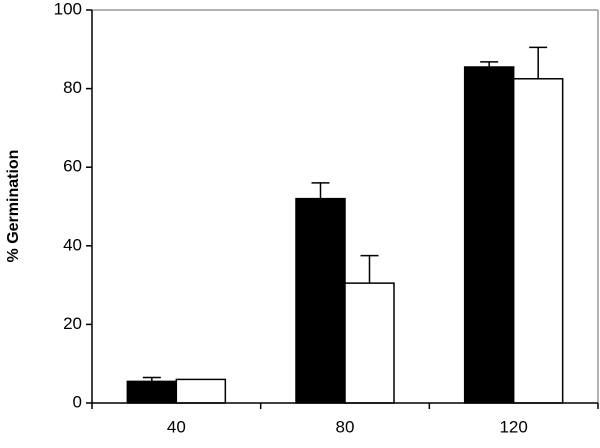 The height and width of the screenshot is (448, 600). I want to click on x-tick-label: 40, so click(176, 426).